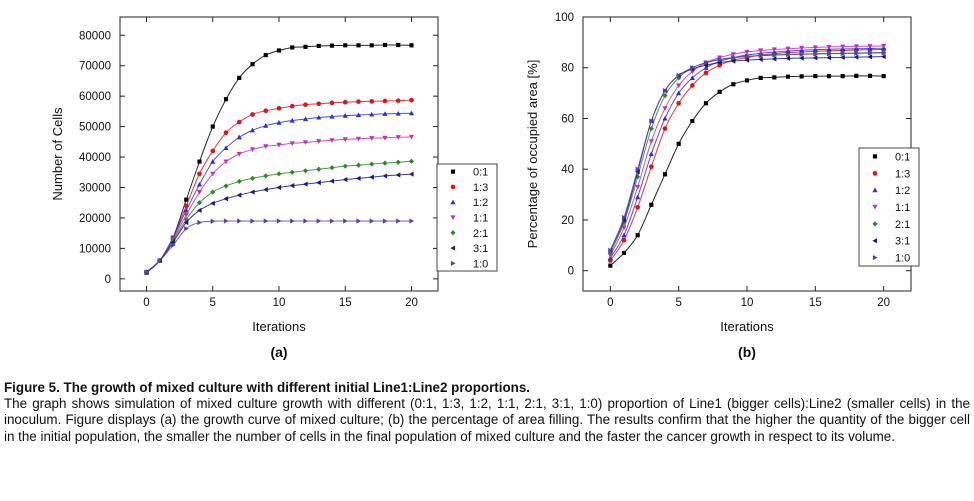 The width and height of the screenshot is (974, 501). I want to click on panel-b-legend-label: 0:1, so click(902, 157).